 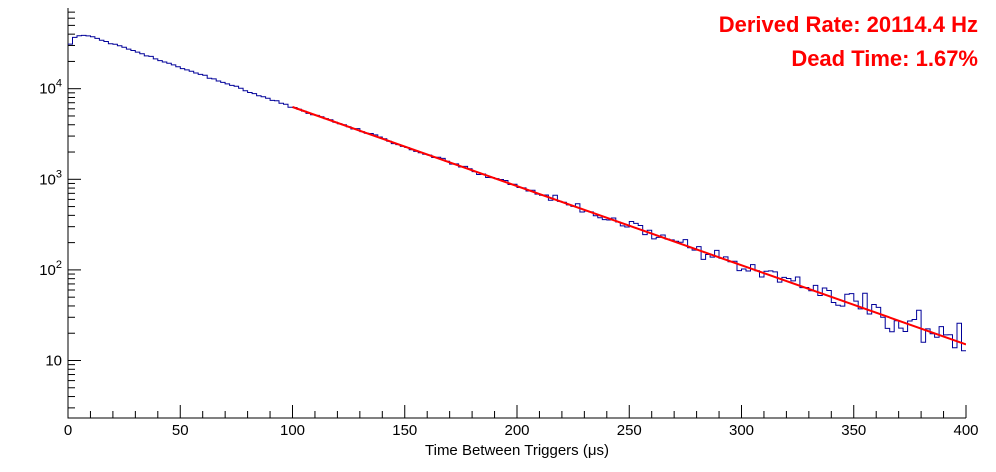 What do you see at coordinates (517, 450) in the screenshot?
I see `x-axis-title: Time Between Triggers (μs)` at bounding box center [517, 450].